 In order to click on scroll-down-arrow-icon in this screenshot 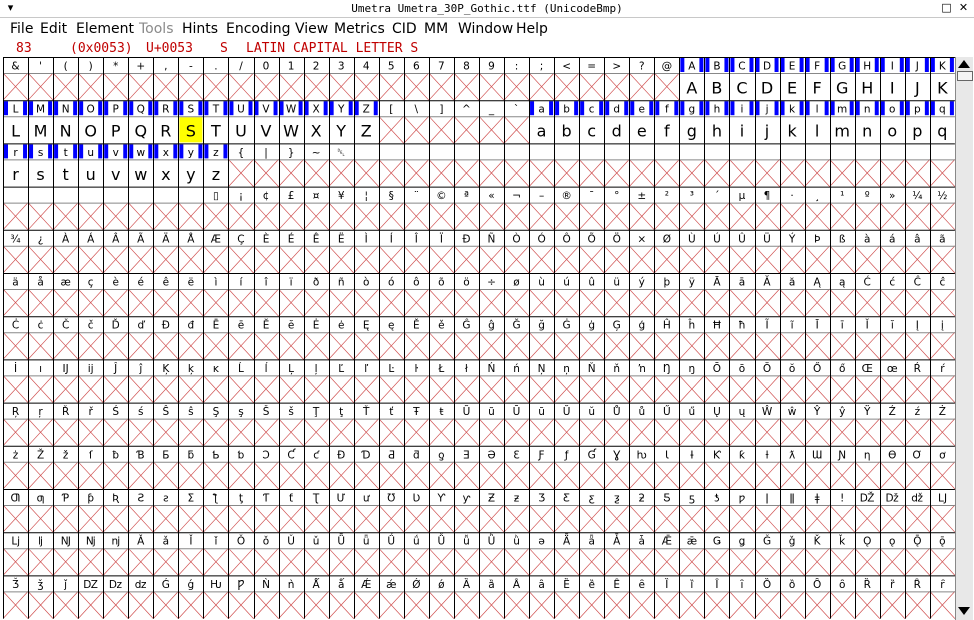, I will do `click(964, 611)`.